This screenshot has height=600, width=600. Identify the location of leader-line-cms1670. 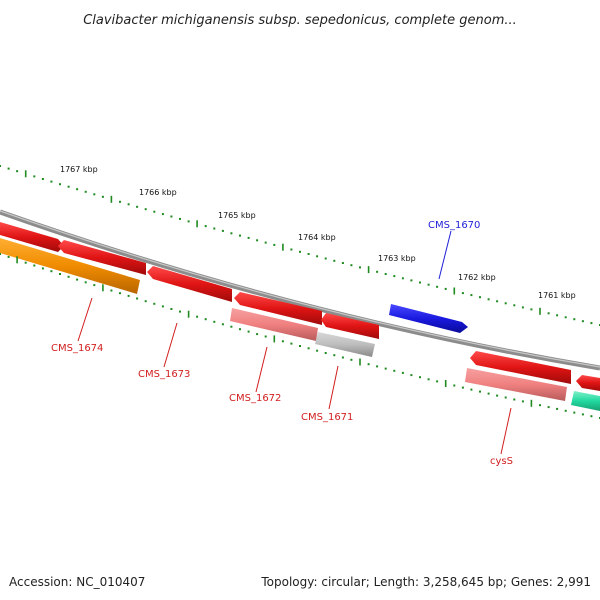
(445, 255).